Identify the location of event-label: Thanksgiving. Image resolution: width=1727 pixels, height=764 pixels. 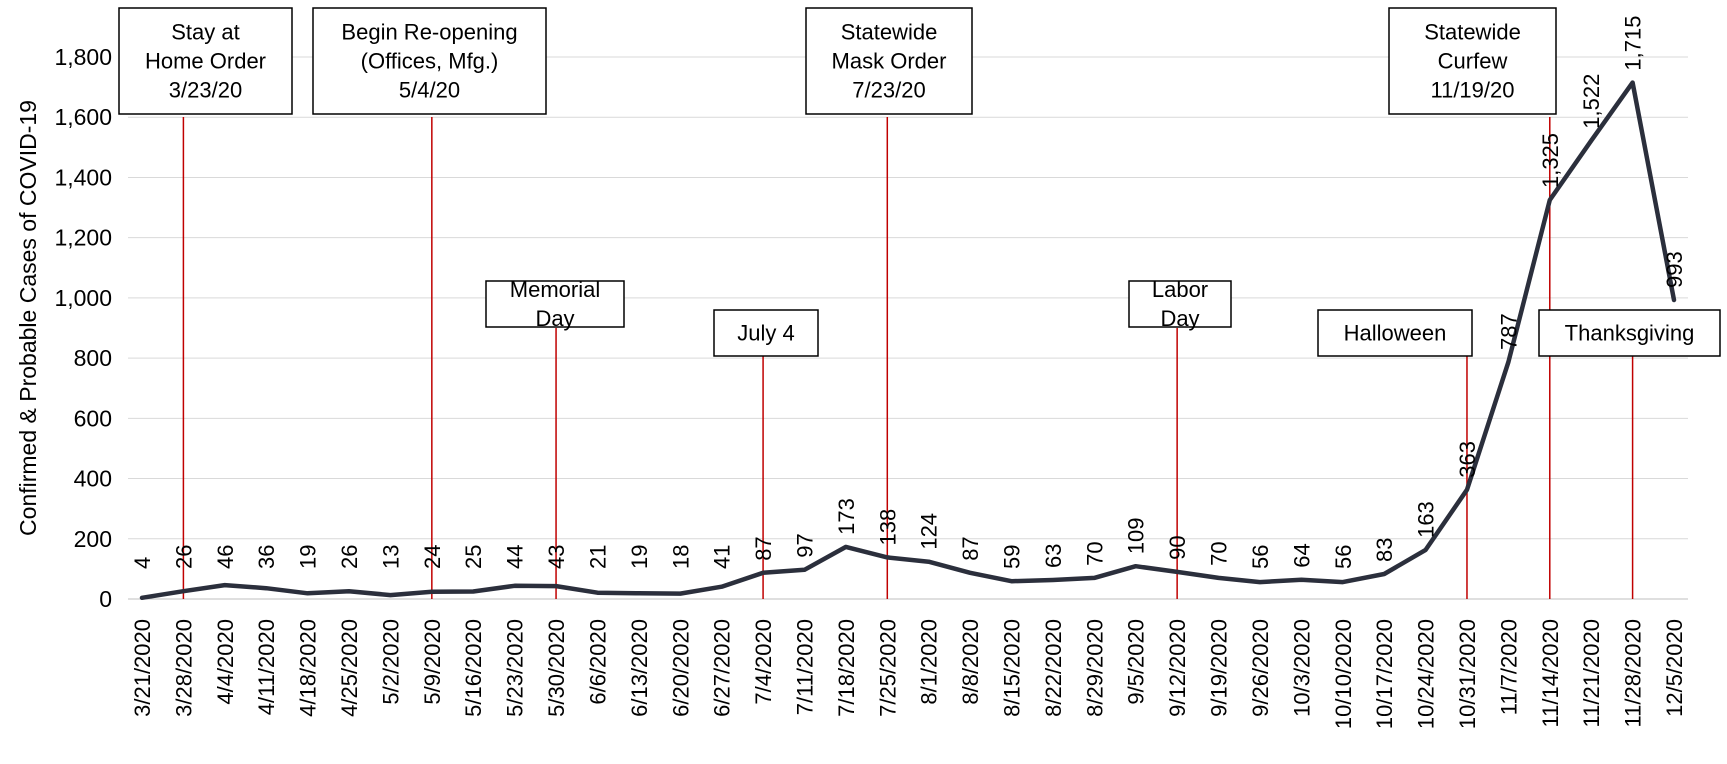
(1630, 333).